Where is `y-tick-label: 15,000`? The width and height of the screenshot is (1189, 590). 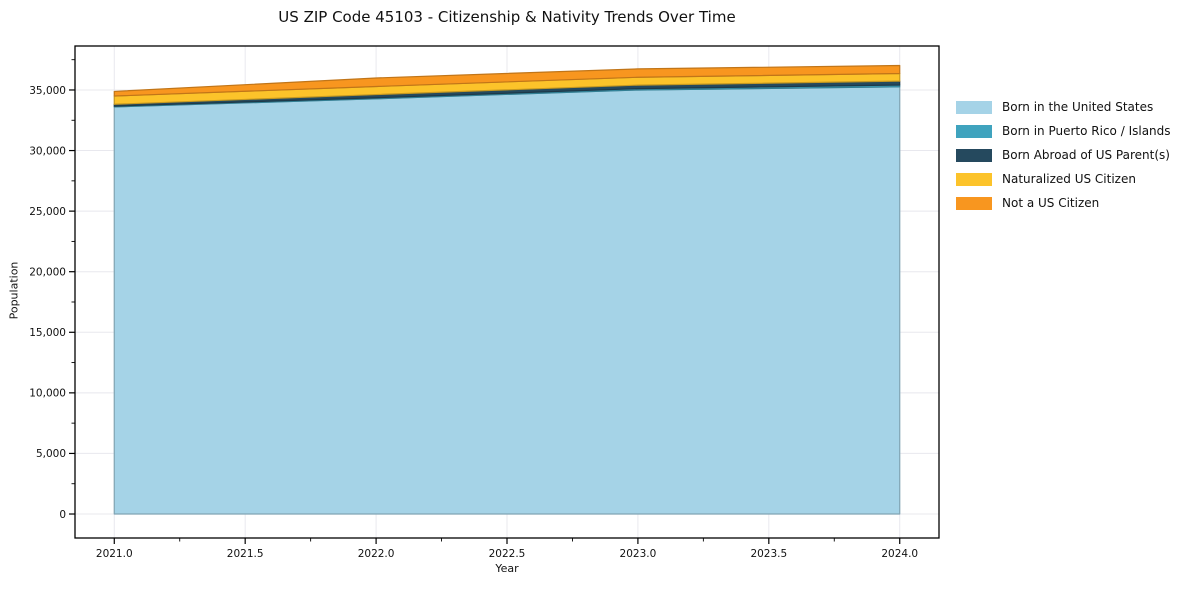
y-tick-label: 15,000 is located at coordinates (47, 333).